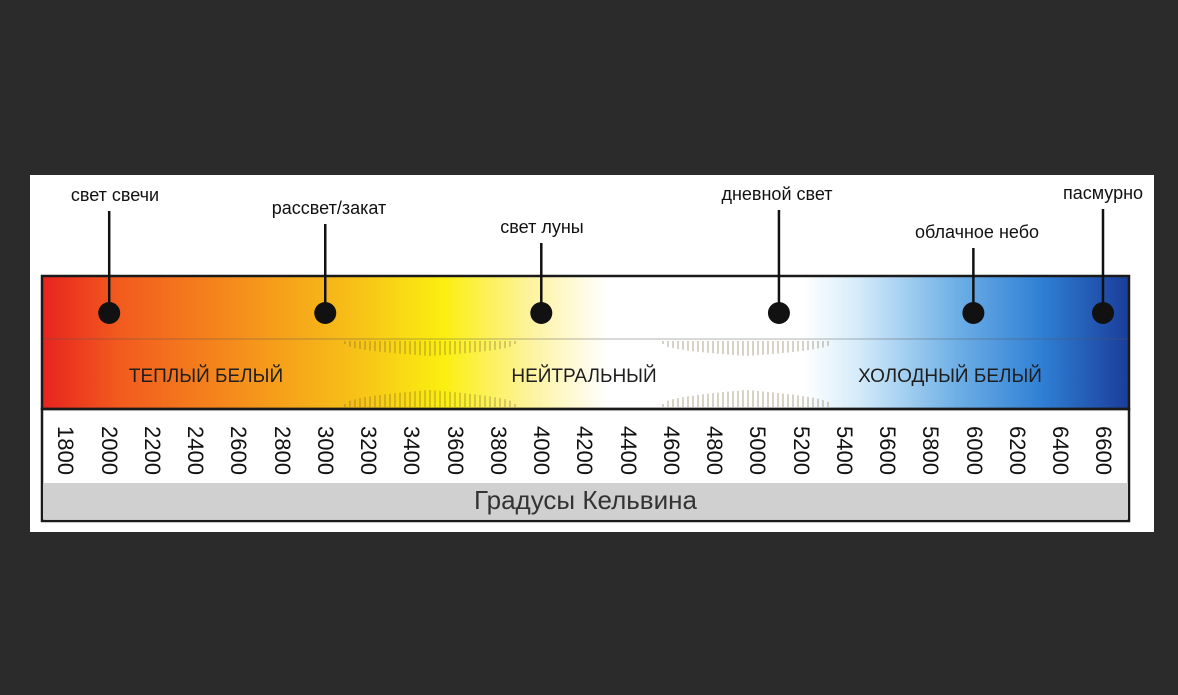 Image resolution: width=1178 pixels, height=695 pixels. I want to click on callout-label-sunrise: рассвет/закат, so click(329, 208).